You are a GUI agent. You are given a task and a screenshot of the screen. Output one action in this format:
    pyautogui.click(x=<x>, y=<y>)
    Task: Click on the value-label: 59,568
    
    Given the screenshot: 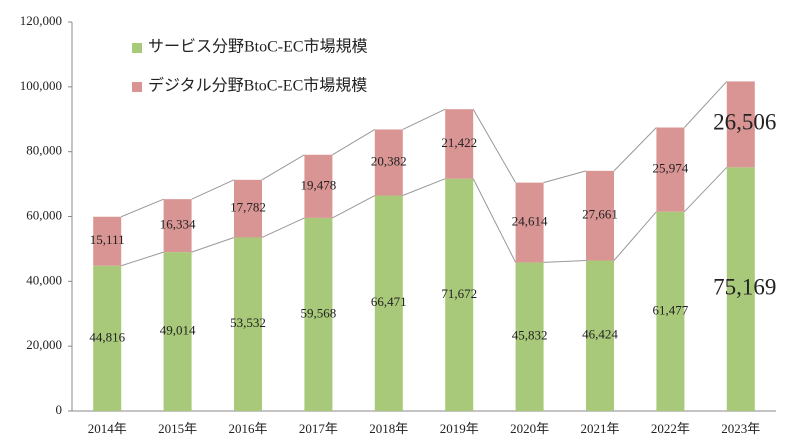 What is the action you would take?
    pyautogui.click(x=319, y=312)
    